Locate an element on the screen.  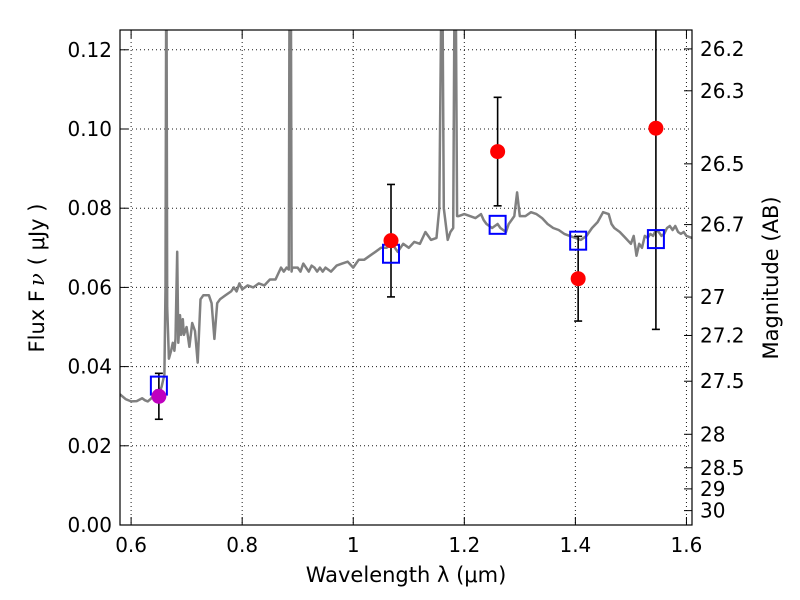
y-tick-label: 0.10 is located at coordinates (89, 129).